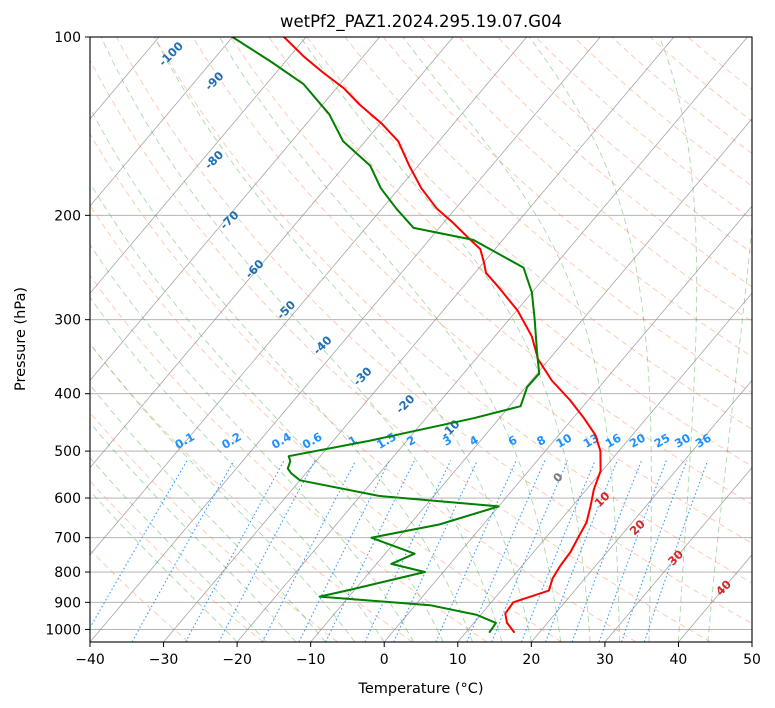 This screenshot has height=708, width=775. Describe the element at coordinates (563, 441) in the screenshot. I see `mixing-ratio-label: 10` at that location.